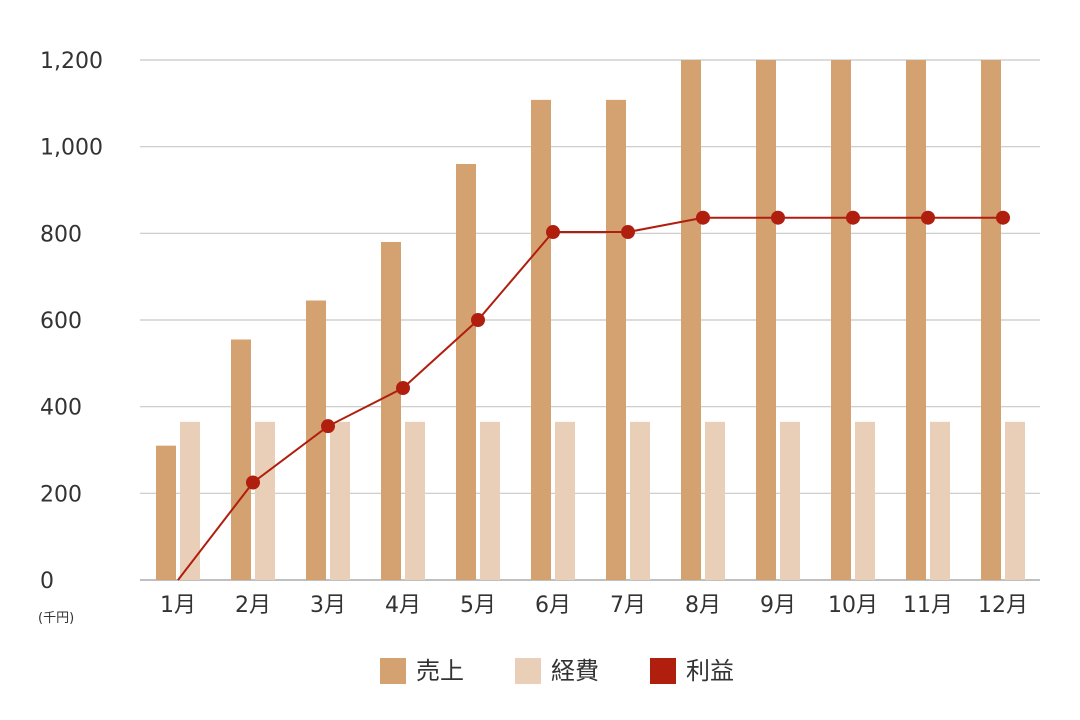 The image size is (1080, 720). I want to click on y-tick-label: 200, so click(61, 494).